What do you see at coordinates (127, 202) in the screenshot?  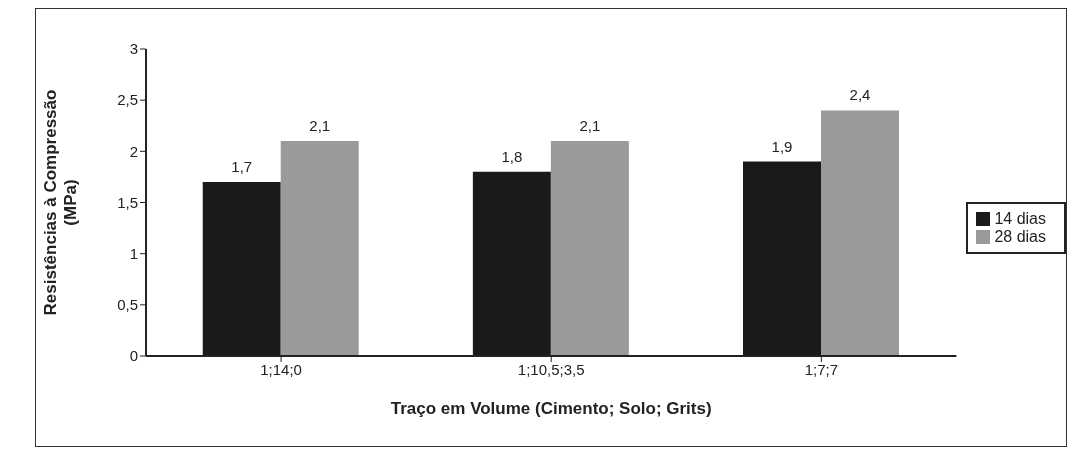 I see `y-tick-label: 1,5` at bounding box center [127, 202].